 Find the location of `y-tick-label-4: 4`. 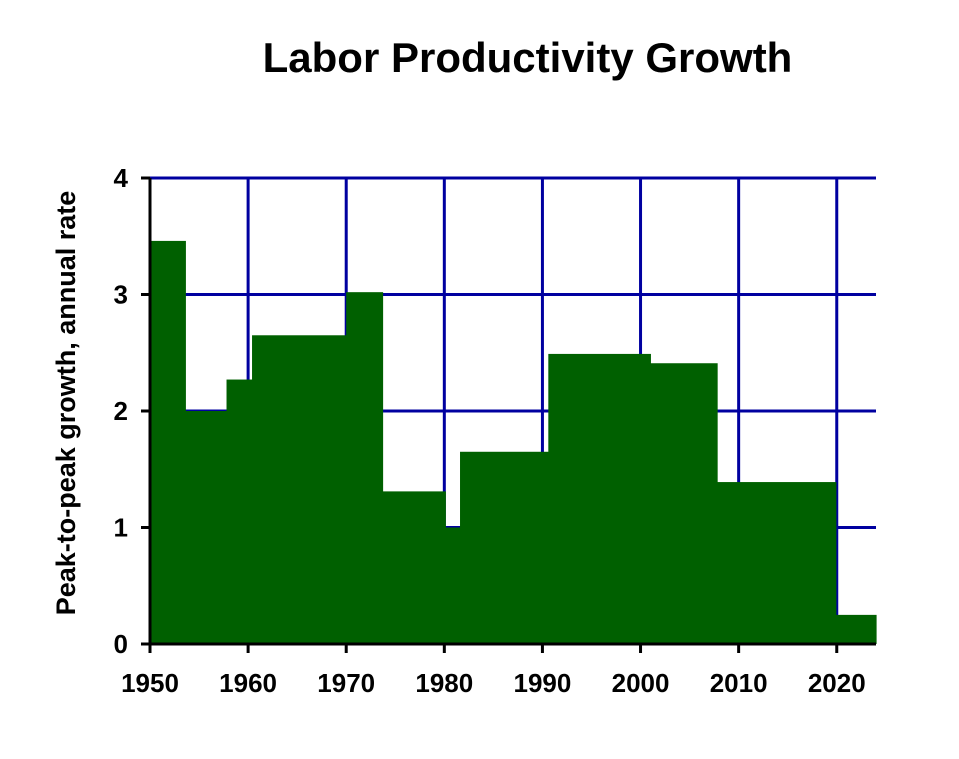

y-tick-label-4: 4 is located at coordinates (121, 178).